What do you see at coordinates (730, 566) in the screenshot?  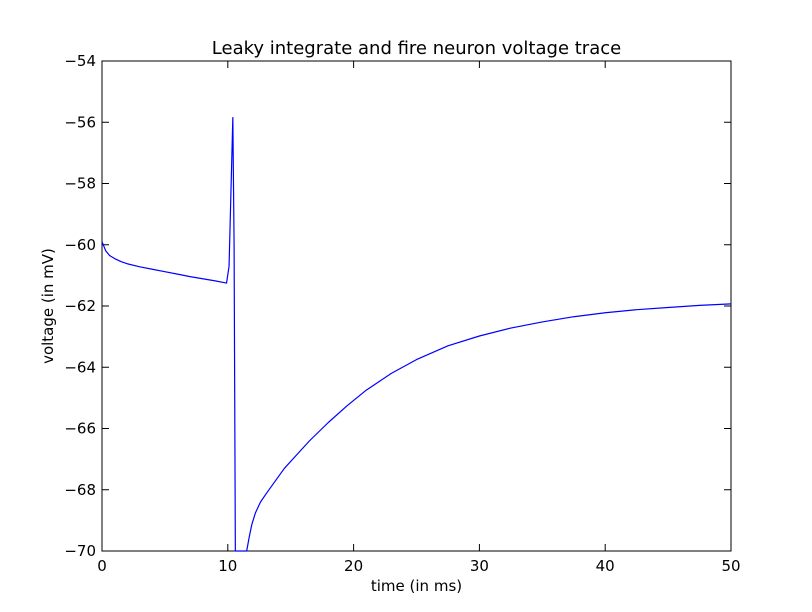 I see `x-tick-label: 50` at bounding box center [730, 566].